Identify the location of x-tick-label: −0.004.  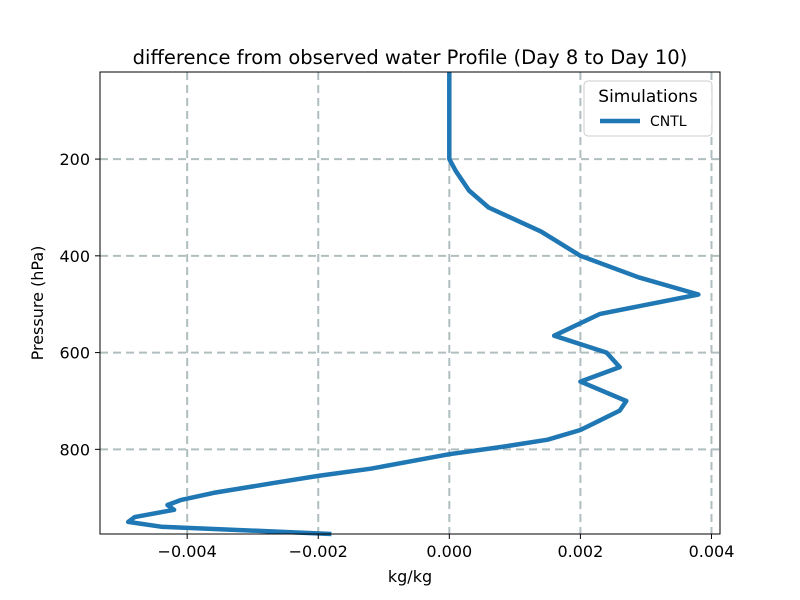
(187, 551).